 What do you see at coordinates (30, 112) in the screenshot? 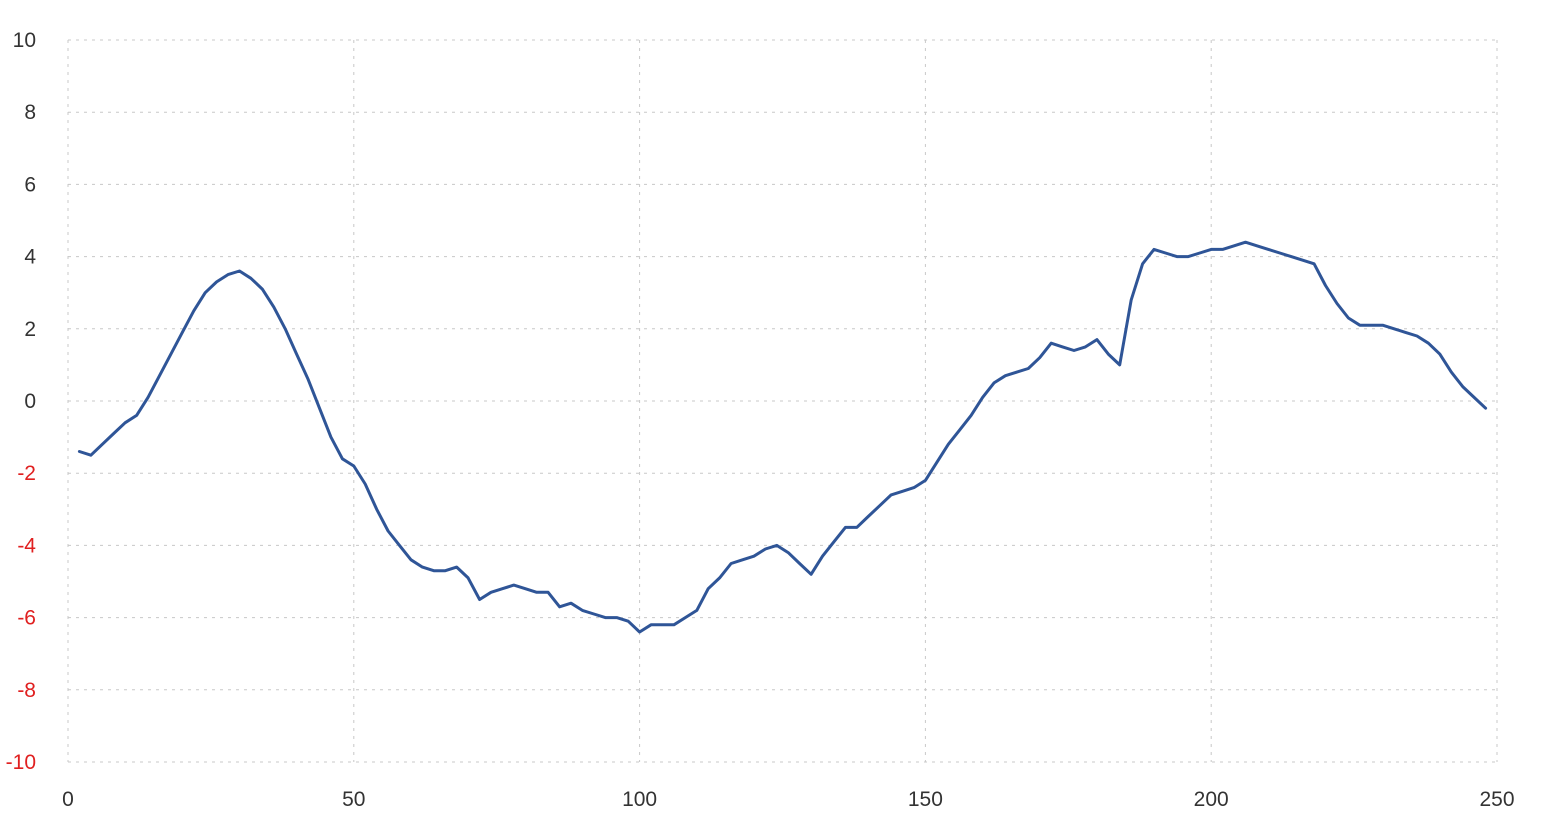
I see `y-tick-label: 8` at bounding box center [30, 112].